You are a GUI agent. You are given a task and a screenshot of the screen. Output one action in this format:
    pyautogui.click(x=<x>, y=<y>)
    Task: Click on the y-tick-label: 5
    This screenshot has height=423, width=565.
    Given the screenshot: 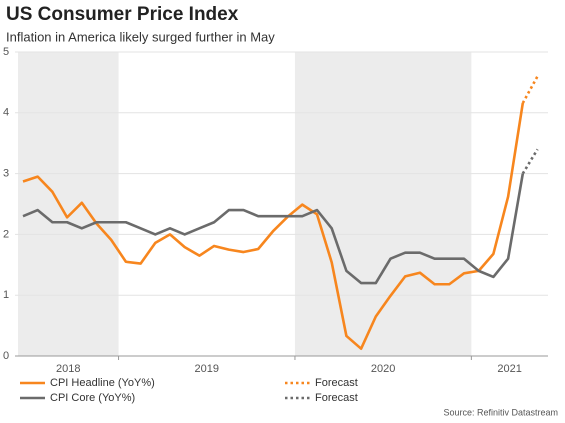 What is the action you would take?
    pyautogui.click(x=6, y=52)
    